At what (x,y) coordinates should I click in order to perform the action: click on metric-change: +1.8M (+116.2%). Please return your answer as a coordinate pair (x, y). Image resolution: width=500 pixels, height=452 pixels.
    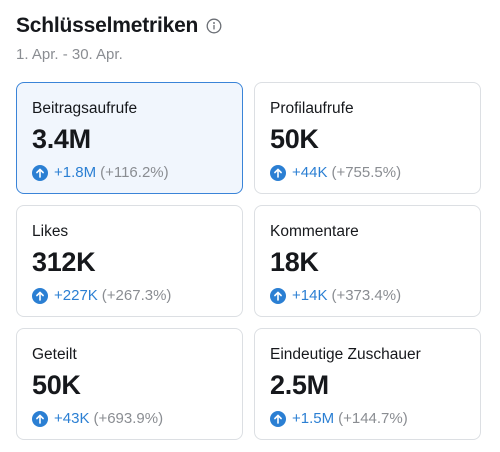
    Looking at the image, I should click on (129, 173).